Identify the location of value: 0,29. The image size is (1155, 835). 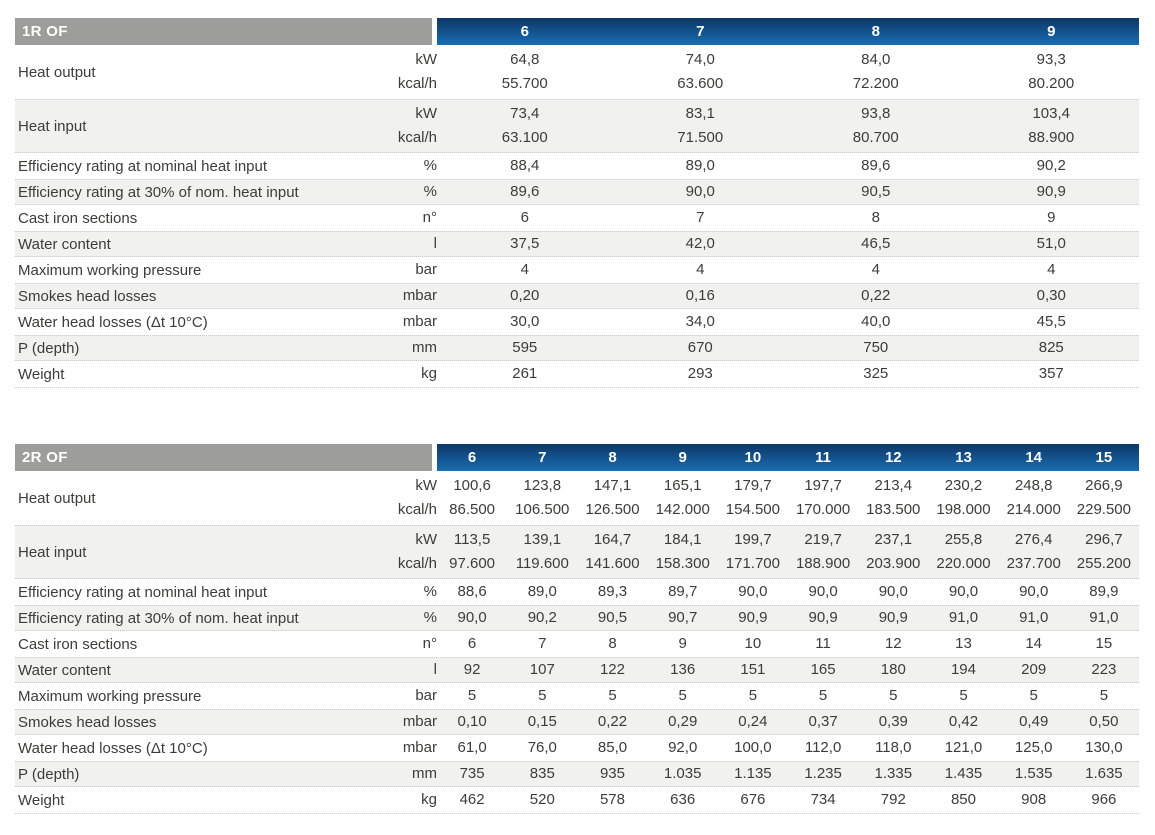
(683, 721).